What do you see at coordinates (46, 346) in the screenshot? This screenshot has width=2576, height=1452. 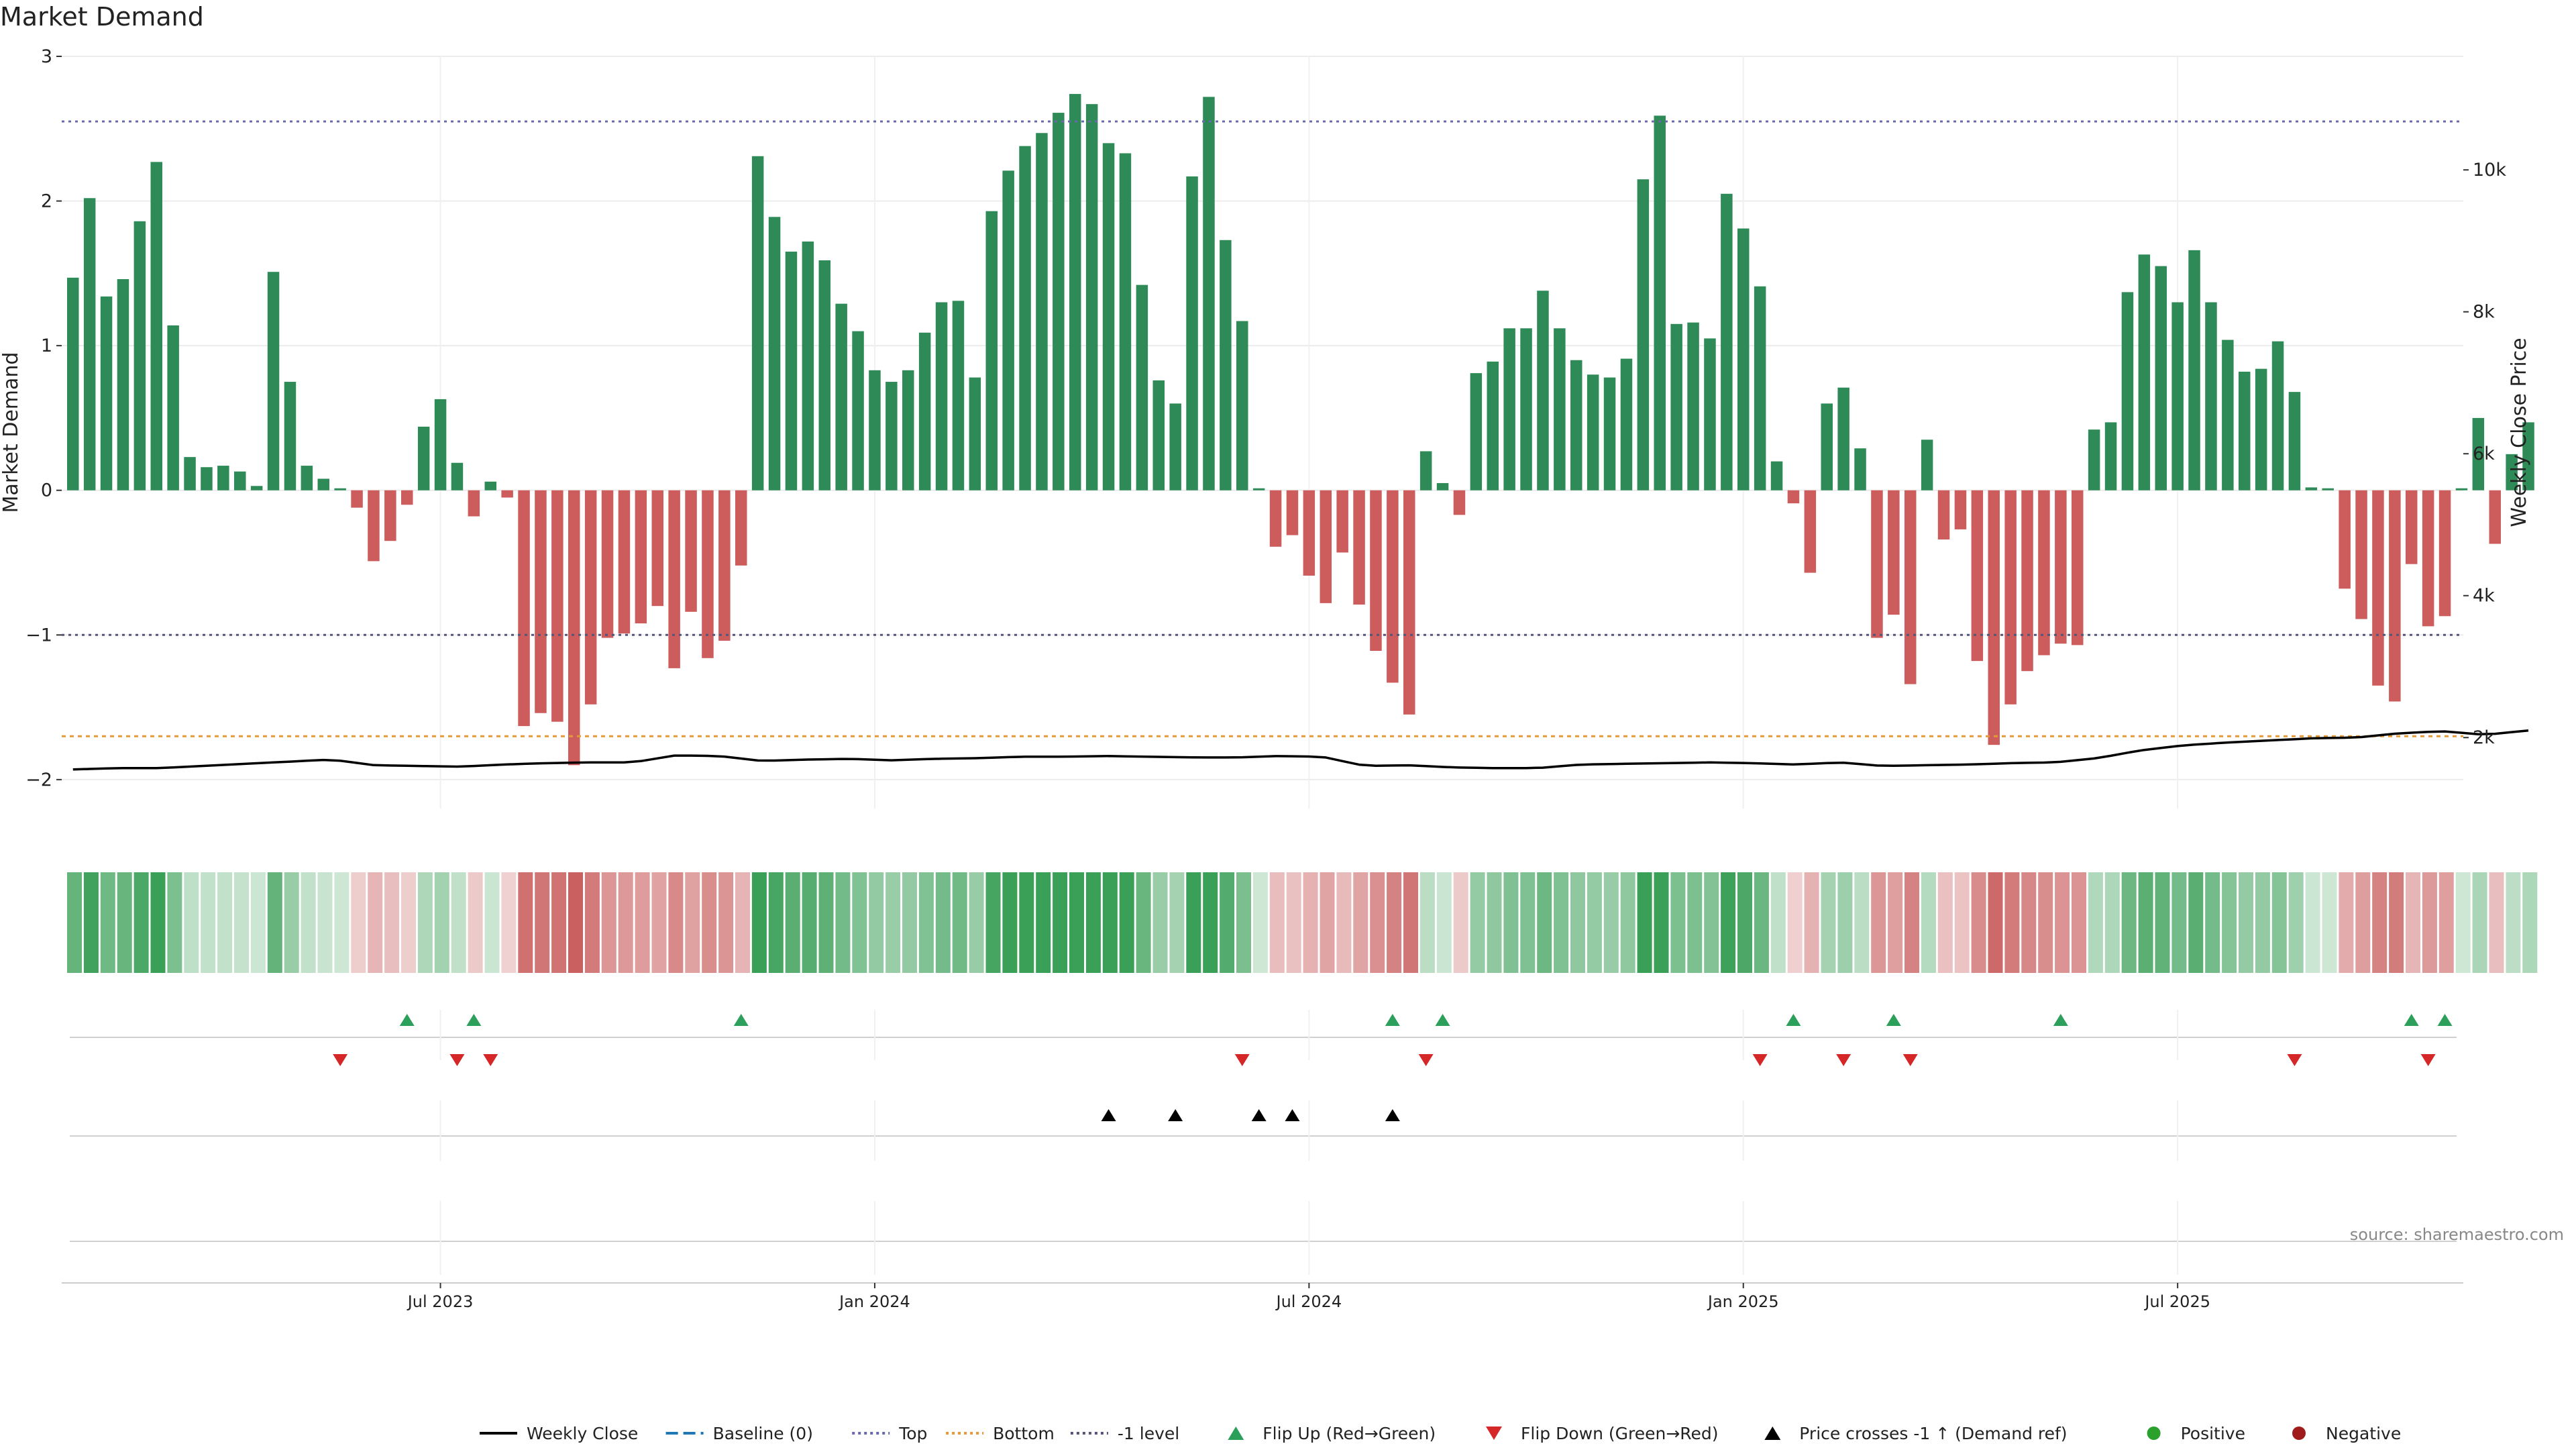 I see `y-tick-label: 1` at bounding box center [46, 346].